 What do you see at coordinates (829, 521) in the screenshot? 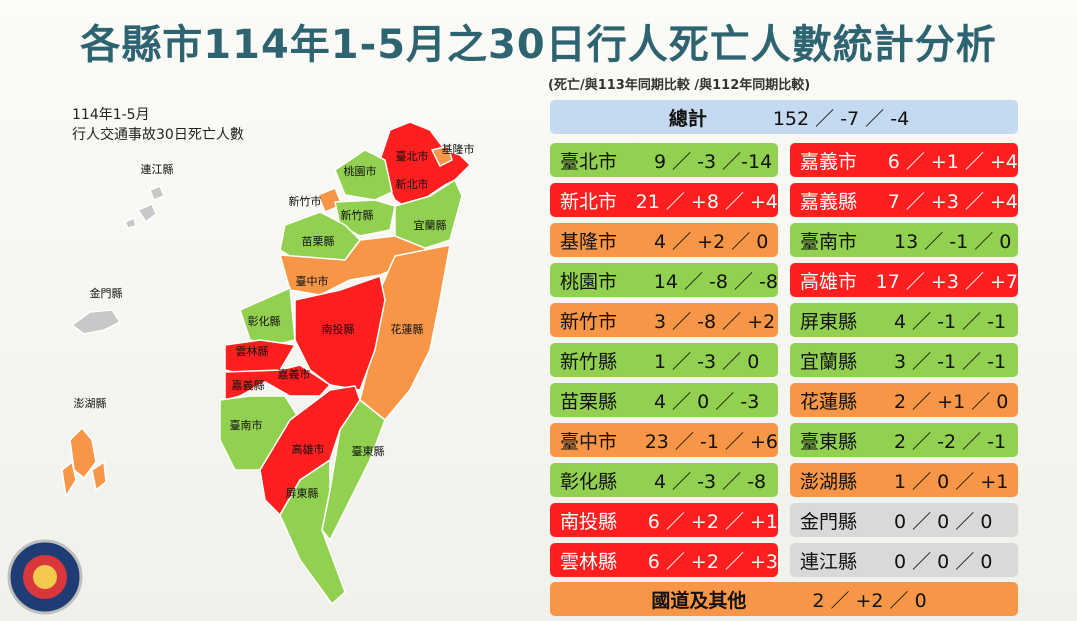
I see `row-name: 金門縣` at bounding box center [829, 521].